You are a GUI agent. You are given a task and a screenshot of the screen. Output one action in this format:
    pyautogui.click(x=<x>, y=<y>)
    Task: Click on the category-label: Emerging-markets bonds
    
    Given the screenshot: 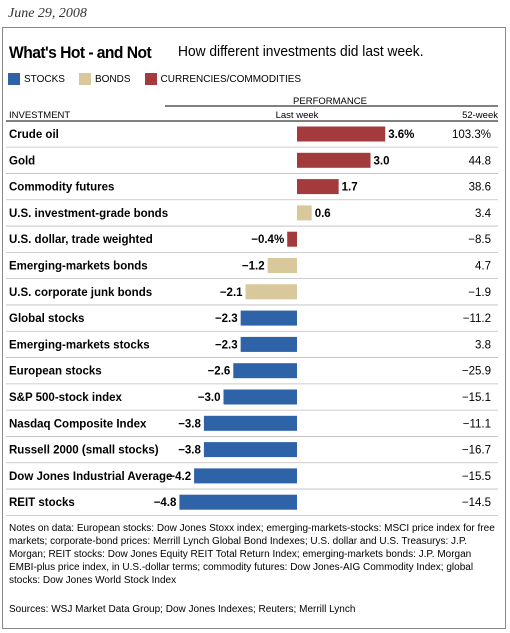 What is the action you would take?
    pyautogui.click(x=78, y=267)
    